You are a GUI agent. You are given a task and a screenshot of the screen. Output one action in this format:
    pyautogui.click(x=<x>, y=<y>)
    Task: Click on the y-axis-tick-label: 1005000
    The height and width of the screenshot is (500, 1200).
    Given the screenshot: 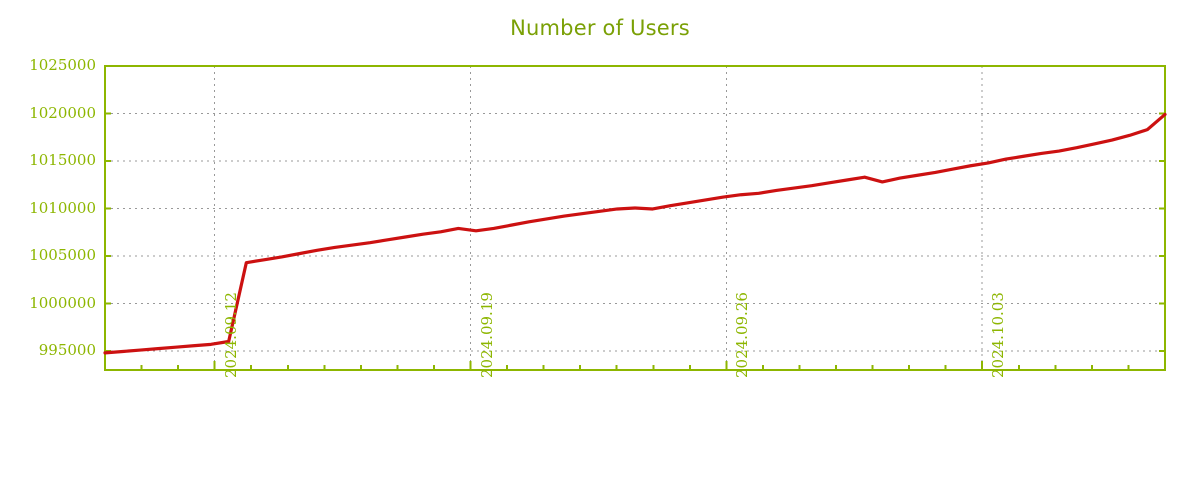 What is the action you would take?
    pyautogui.click(x=62, y=255)
    